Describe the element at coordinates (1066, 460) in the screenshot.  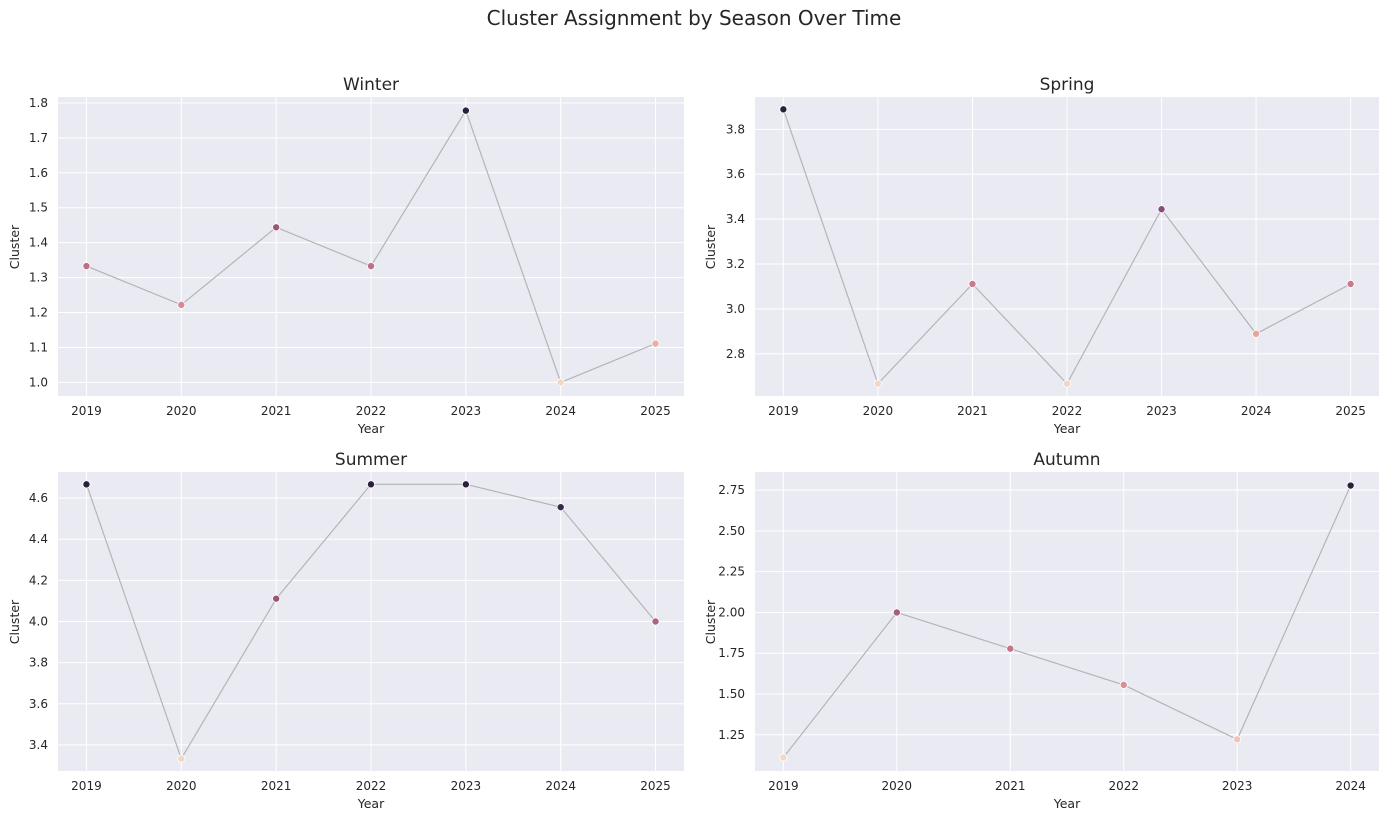
I see `panel-title-autumn: Autumn` at that location.